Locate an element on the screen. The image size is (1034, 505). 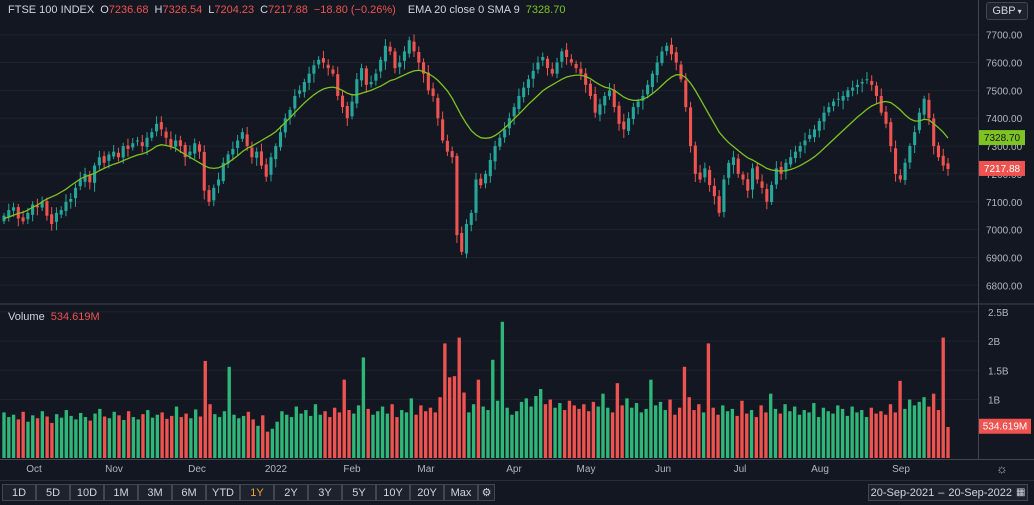
currency-selector: GBP ▾ is located at coordinates (1007, 11).